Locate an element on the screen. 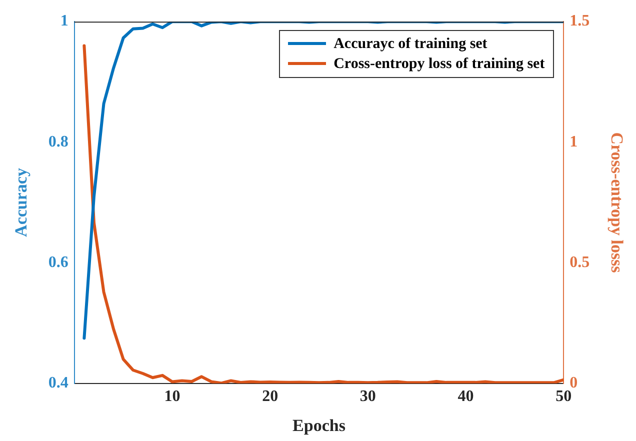 The width and height of the screenshot is (636, 441). legend-label: Accurayc of training set is located at coordinates (411, 44).